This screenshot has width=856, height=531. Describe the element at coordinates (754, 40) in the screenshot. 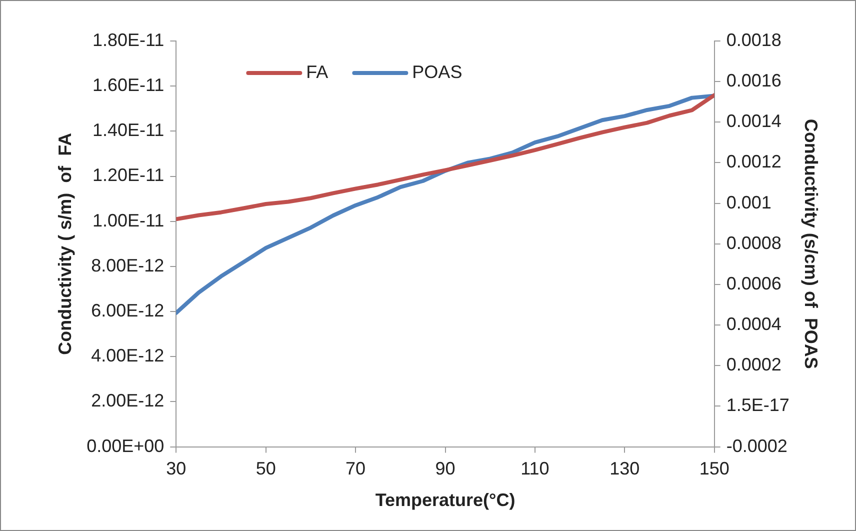

I see `y2-tick-label: 0.0018` at that location.